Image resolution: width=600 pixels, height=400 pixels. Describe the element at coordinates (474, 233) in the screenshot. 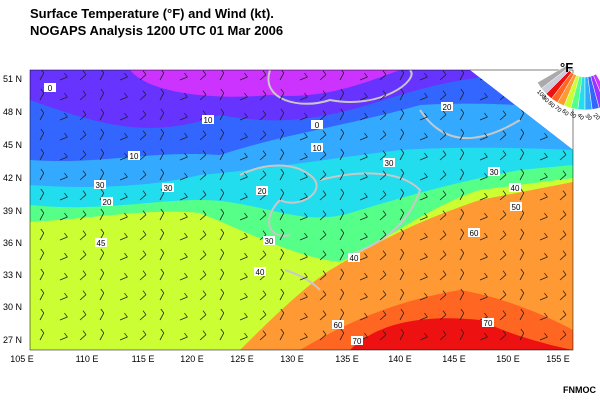

I see `contour-label: 60` at that location.